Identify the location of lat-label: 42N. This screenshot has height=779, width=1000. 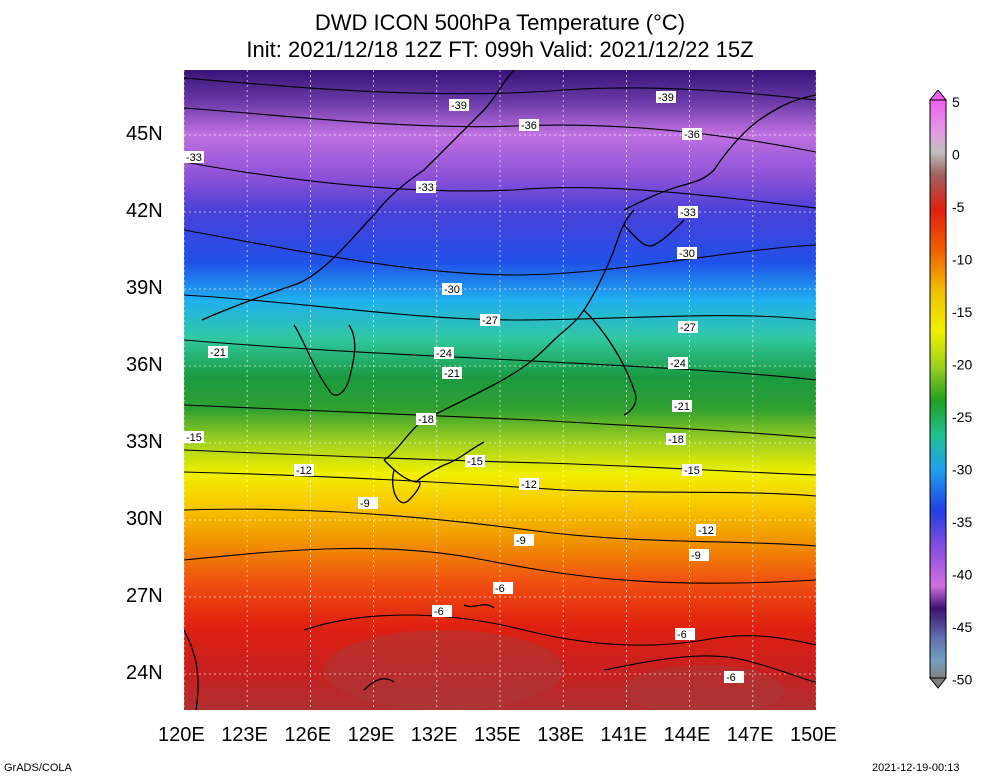
(144, 211).